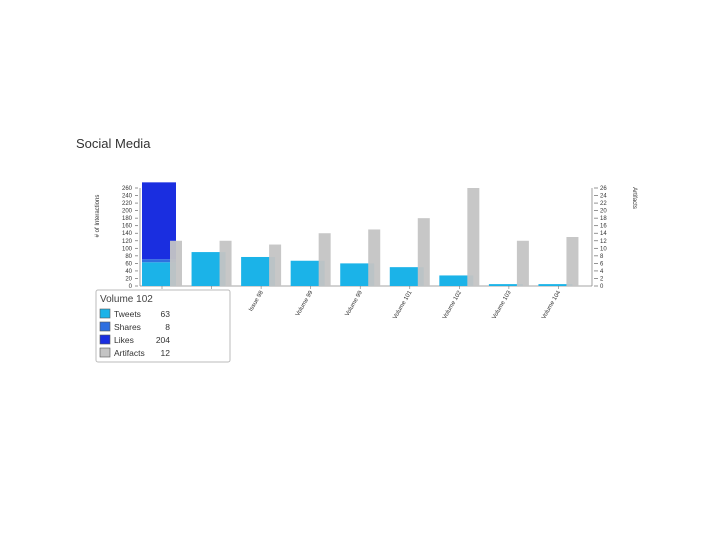 This screenshot has width=720, height=540. I want to click on y-tick-label: 220, so click(127, 204).